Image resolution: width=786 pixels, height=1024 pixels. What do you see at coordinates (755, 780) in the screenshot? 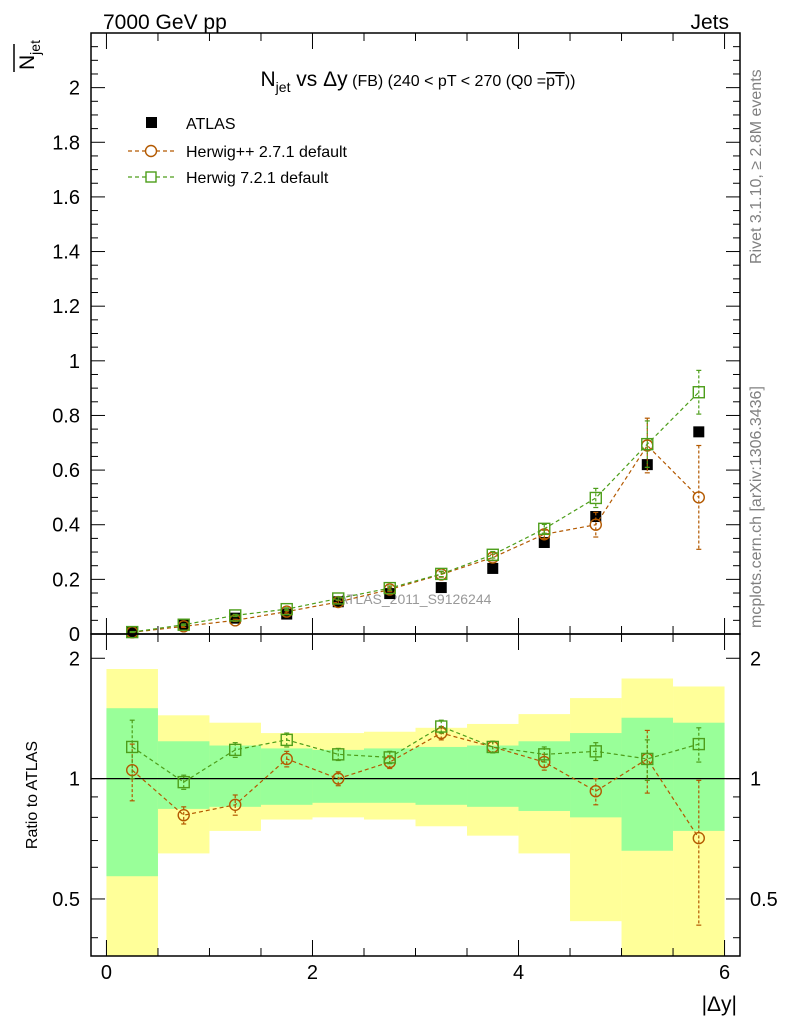
I see `ratio-y-tick-label-right: 1` at bounding box center [755, 780].